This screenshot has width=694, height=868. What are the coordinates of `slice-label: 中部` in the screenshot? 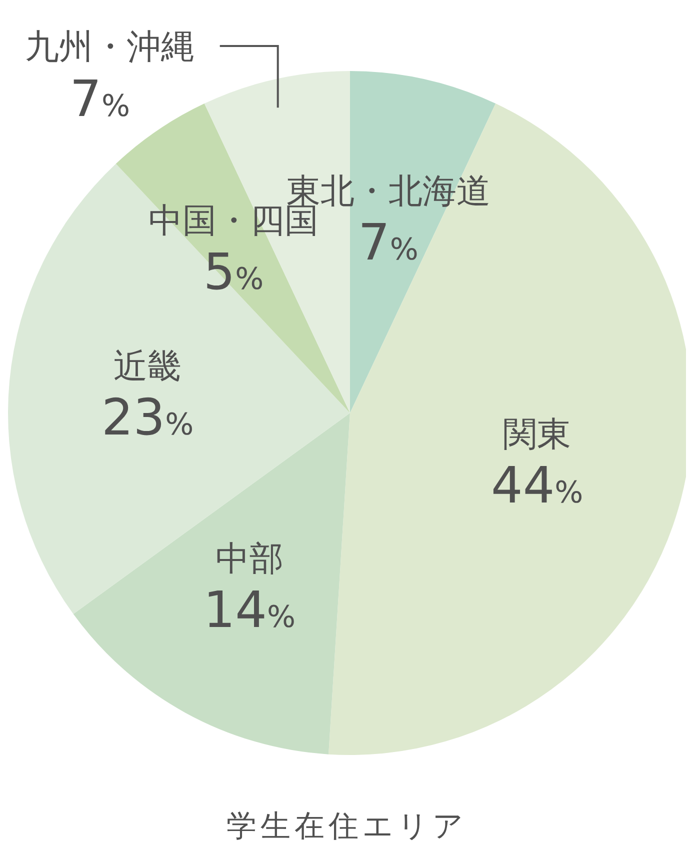 It's located at (249, 558).